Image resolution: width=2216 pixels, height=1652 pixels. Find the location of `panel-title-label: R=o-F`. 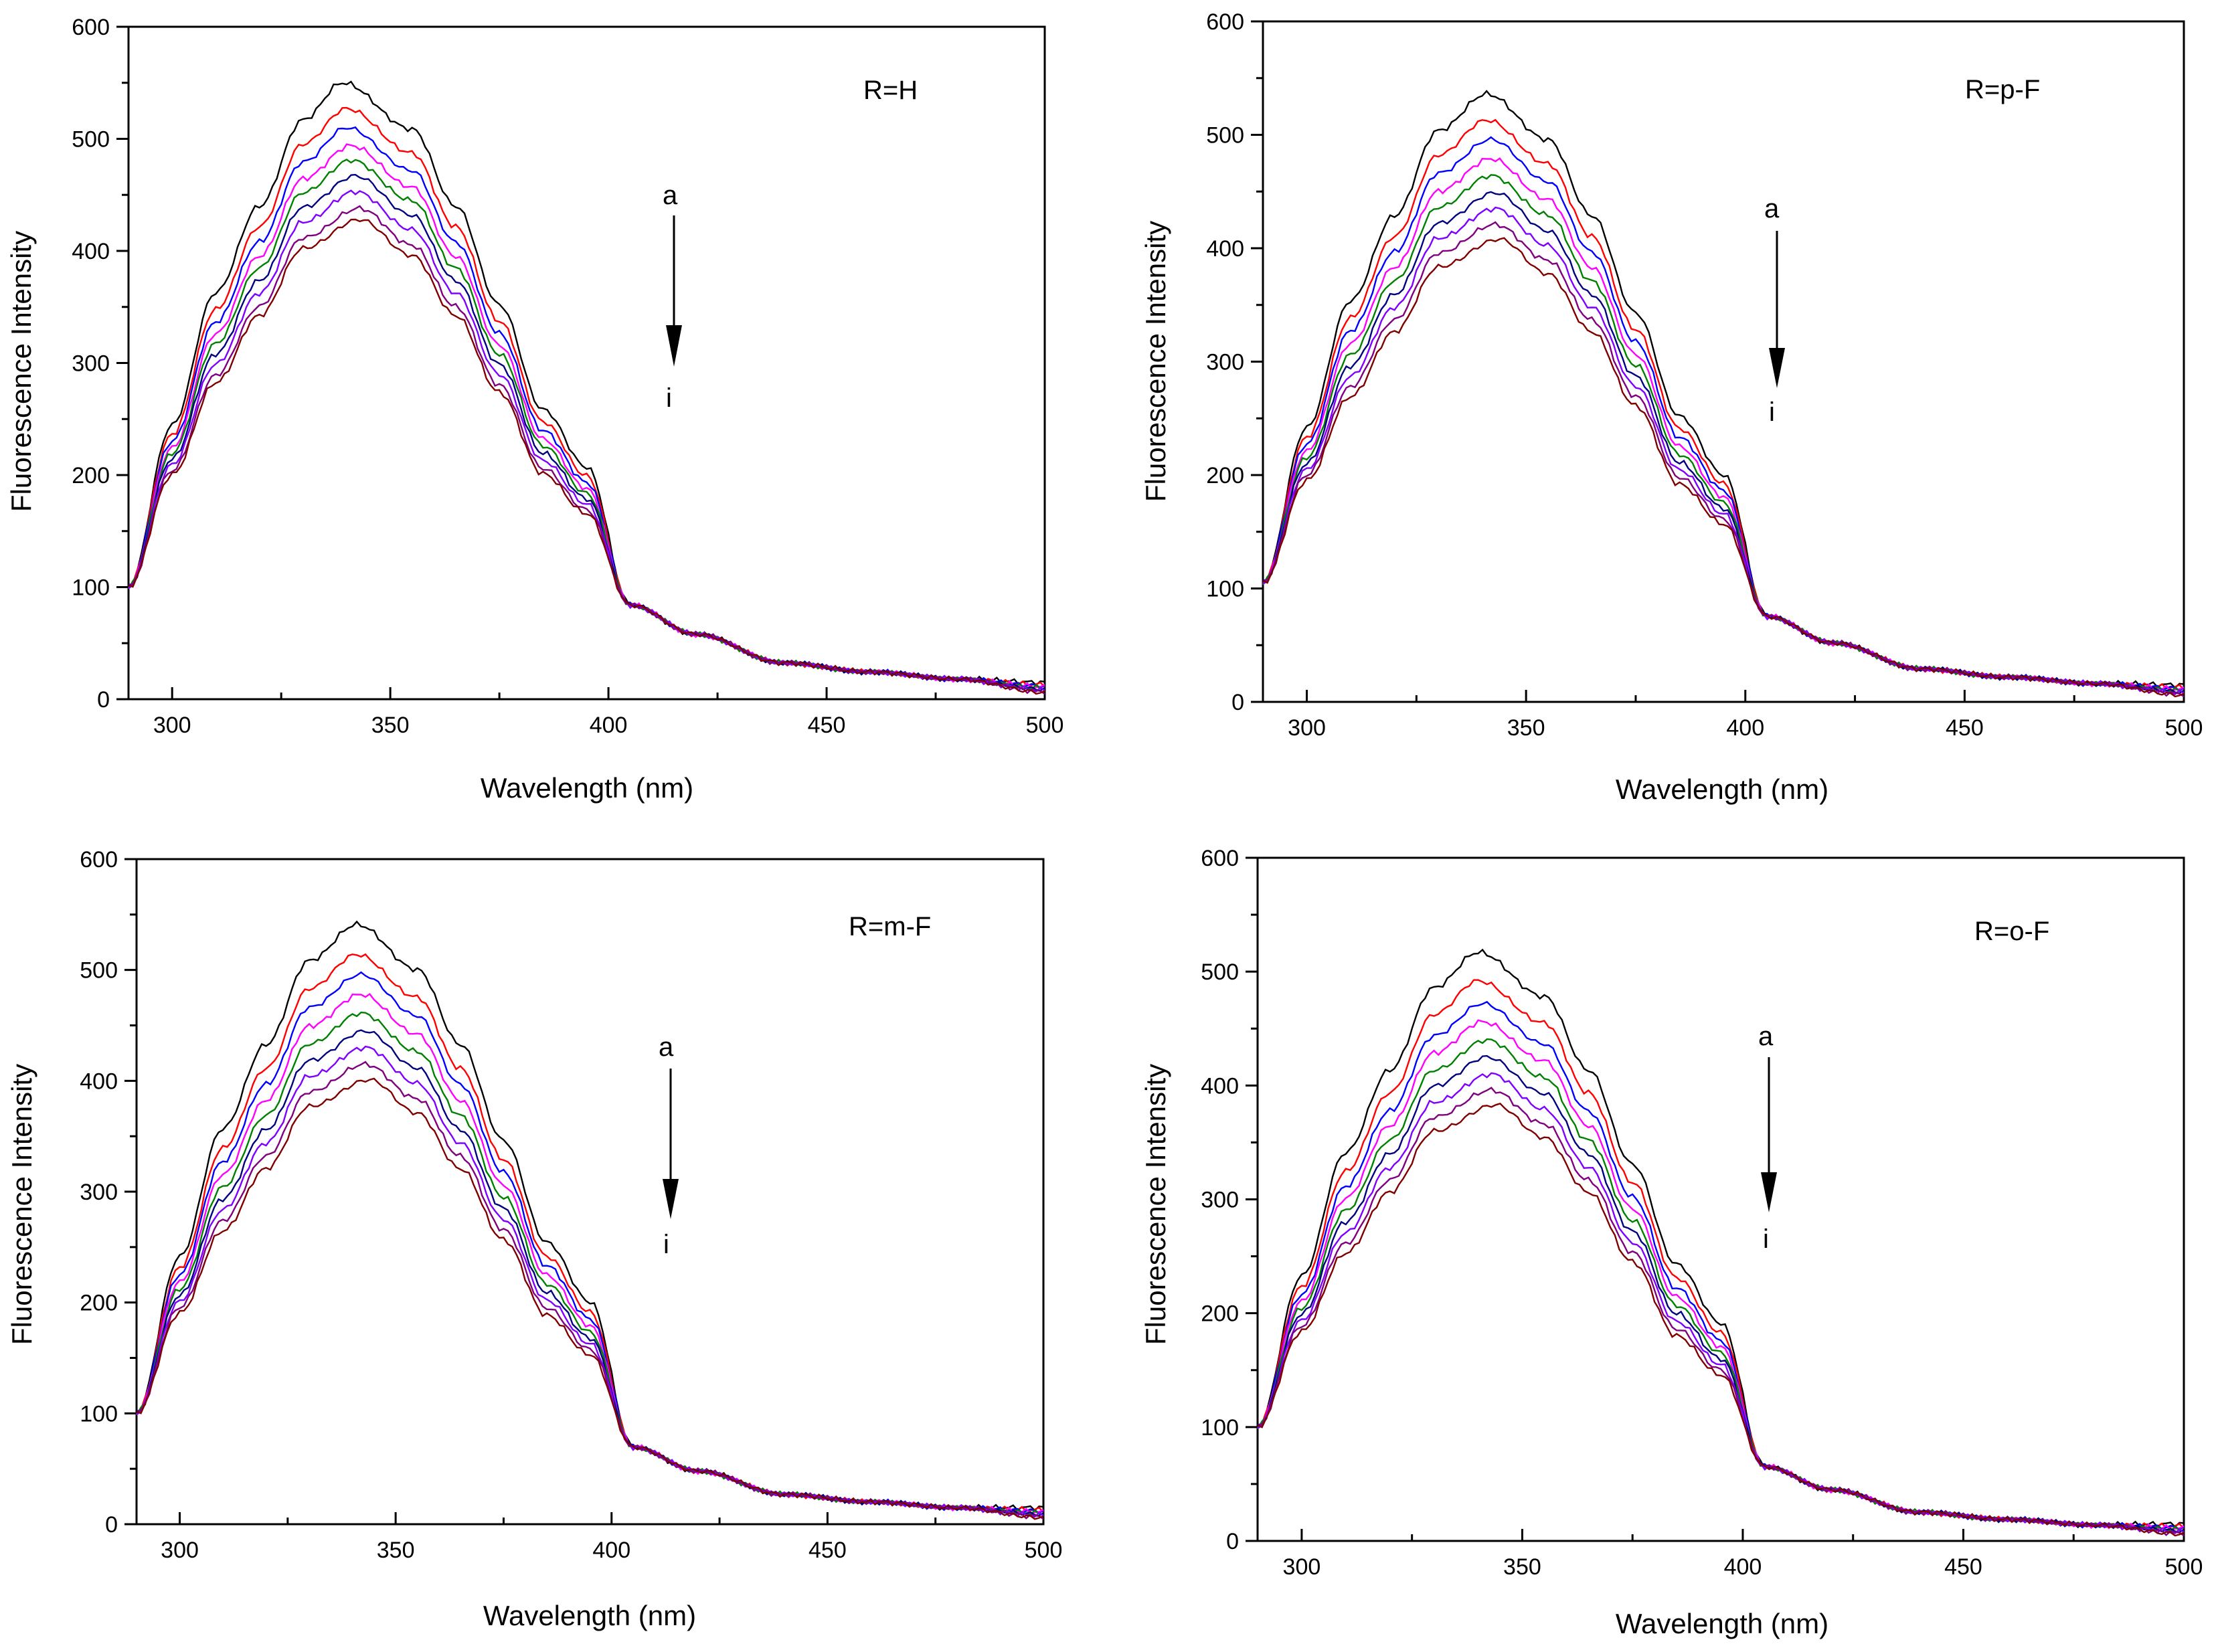

panel-title-label: R=o-F is located at coordinates (2011, 932).